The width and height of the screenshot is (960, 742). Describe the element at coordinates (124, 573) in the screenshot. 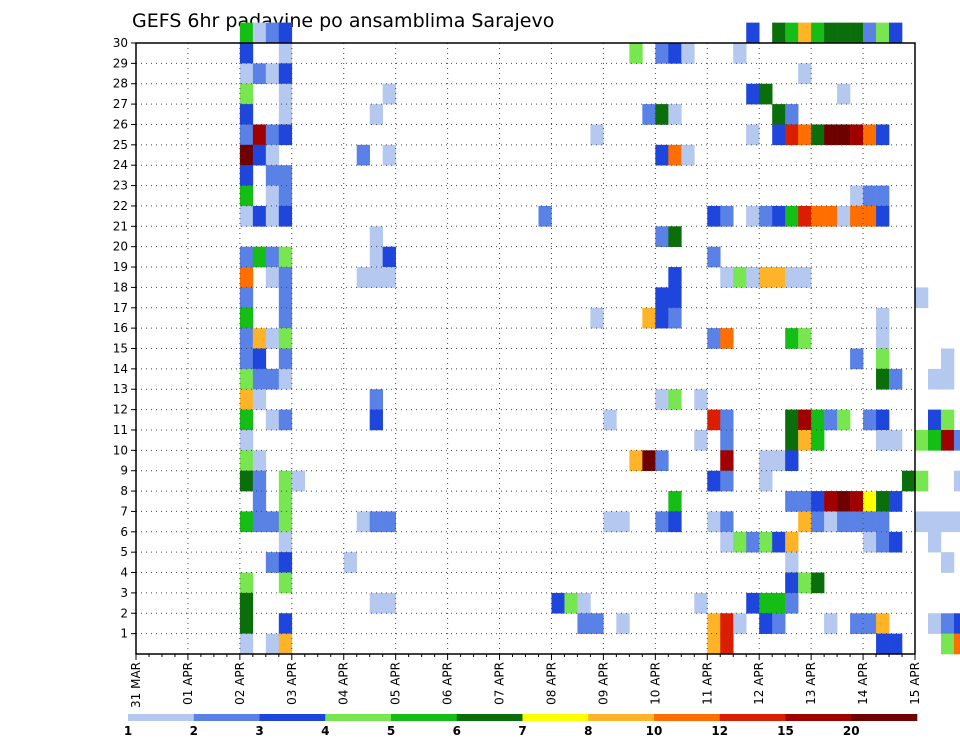

I see `y-tick-label: 4` at that location.